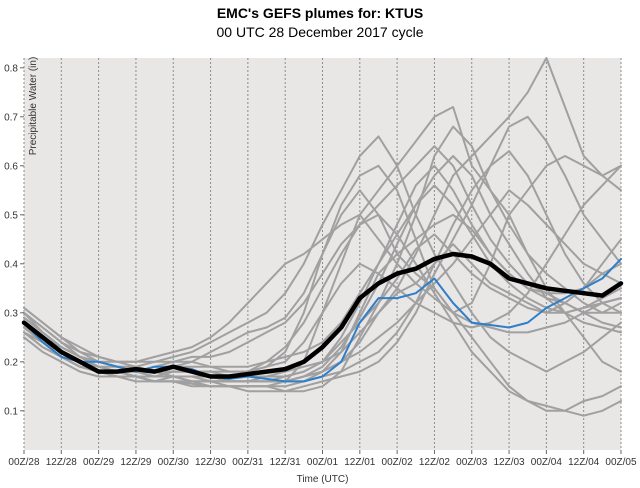 The width and height of the screenshot is (640, 488). Describe the element at coordinates (621, 462) in the screenshot. I see `x-tick-label: 00Z/05` at that location.